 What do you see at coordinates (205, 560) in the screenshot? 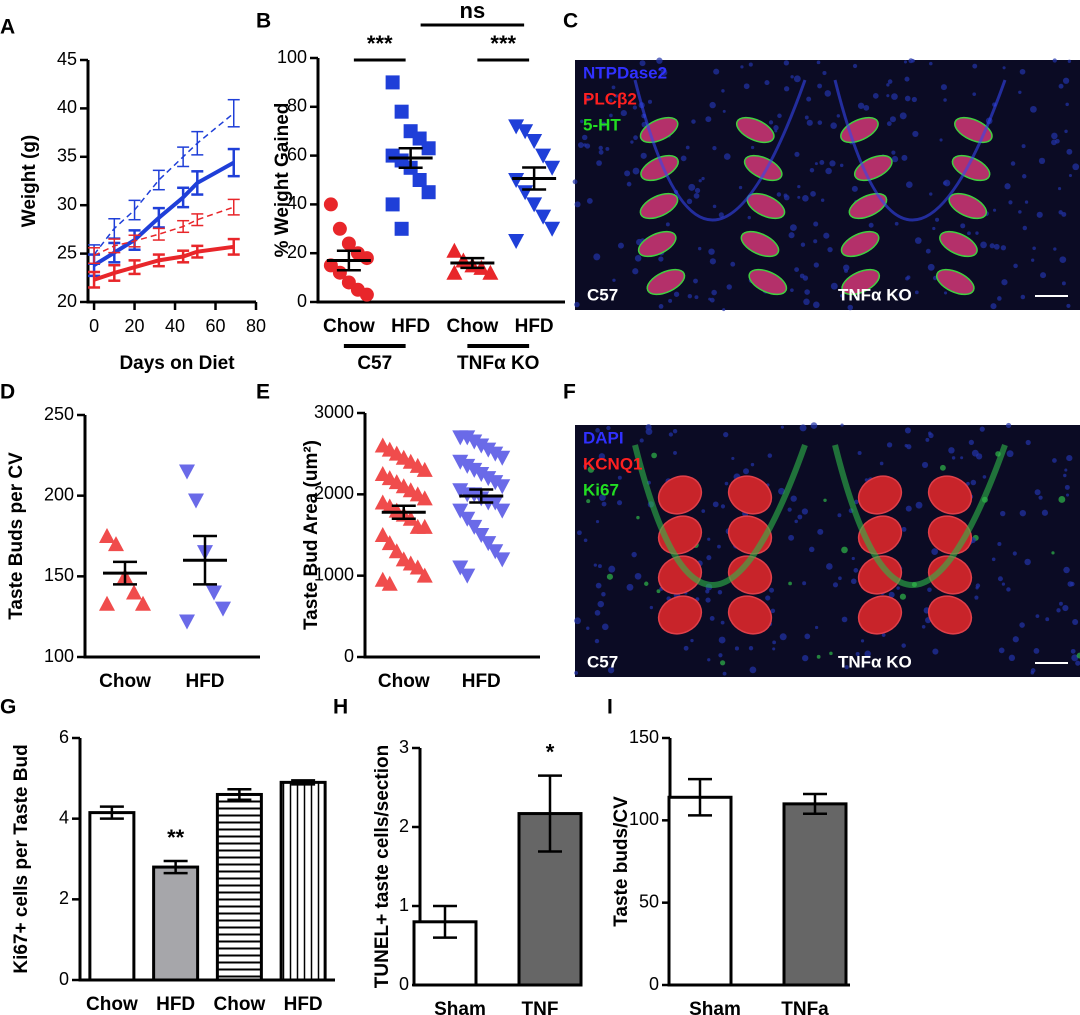
I see `sem-bar` at bounding box center [205, 560].